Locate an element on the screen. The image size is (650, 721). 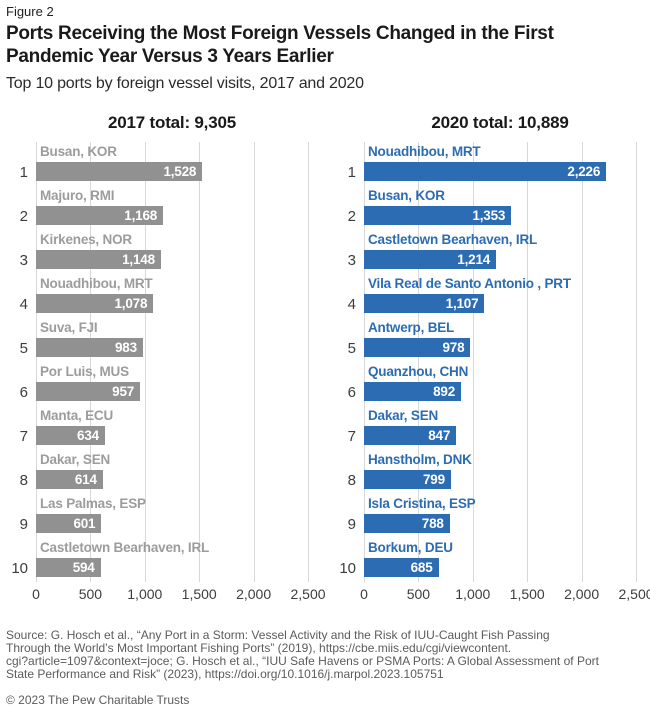
bar-row: 3 Castletown Bearhaven, IRL 1,214 is located at coordinates (492, 252).